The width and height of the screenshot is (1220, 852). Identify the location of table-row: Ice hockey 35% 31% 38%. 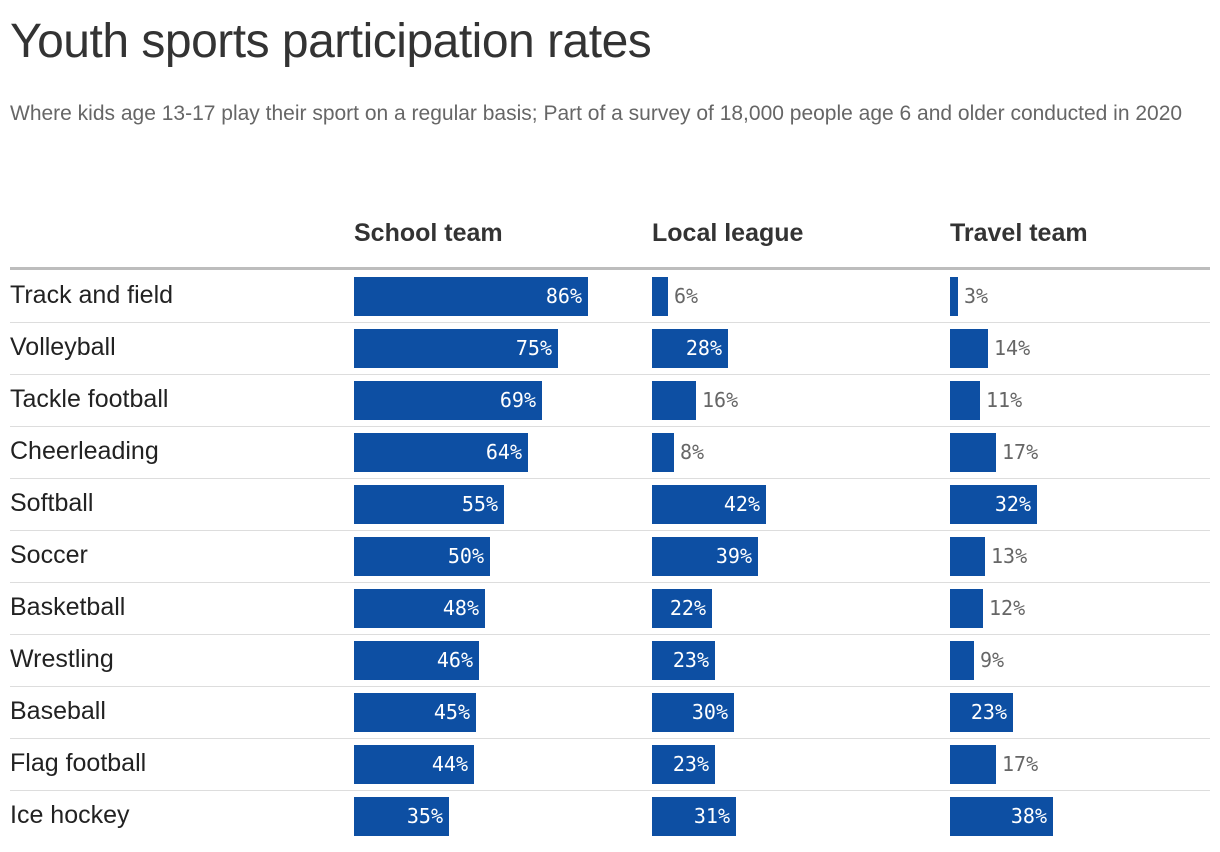
(610, 817).